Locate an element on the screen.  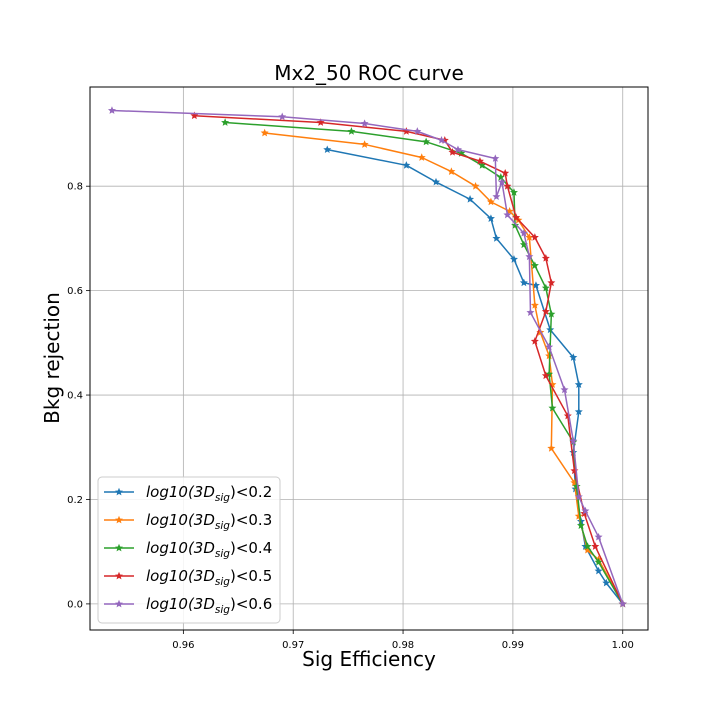
legend-item: log10(3Dsig)<0.4 is located at coordinates (188, 549).